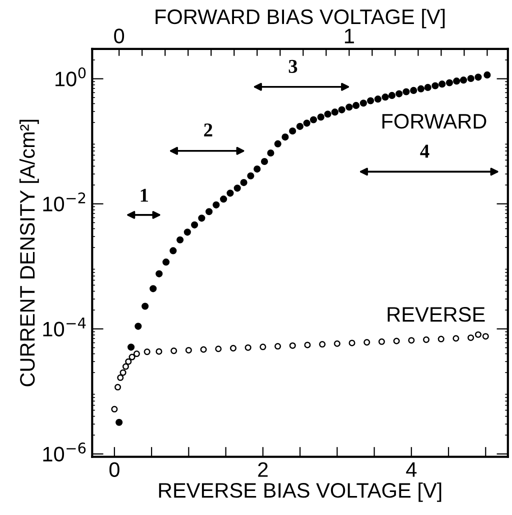  Describe the element at coordinates (300, 18) in the screenshot. I see `x2-axis-title: FORWARD BIAS VOLTAGE [V]` at that location.